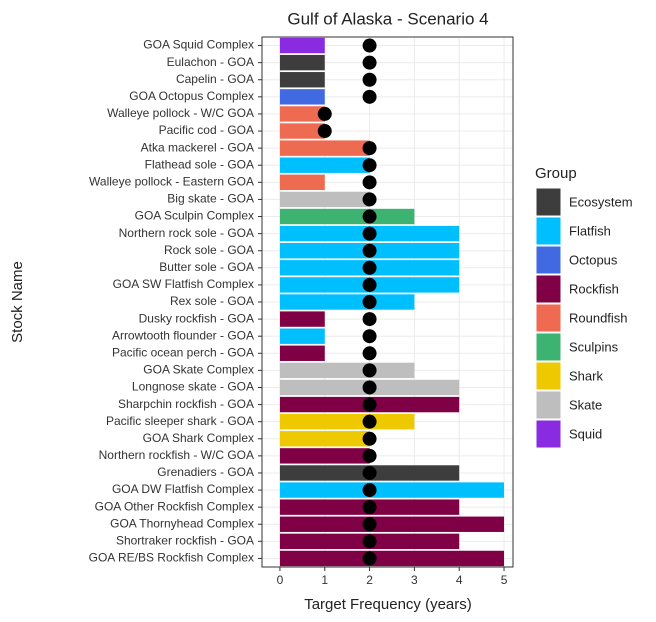 This screenshot has width=656, height=622. Describe the element at coordinates (369, 580) in the screenshot. I see `x-tick-label: 2` at that location.